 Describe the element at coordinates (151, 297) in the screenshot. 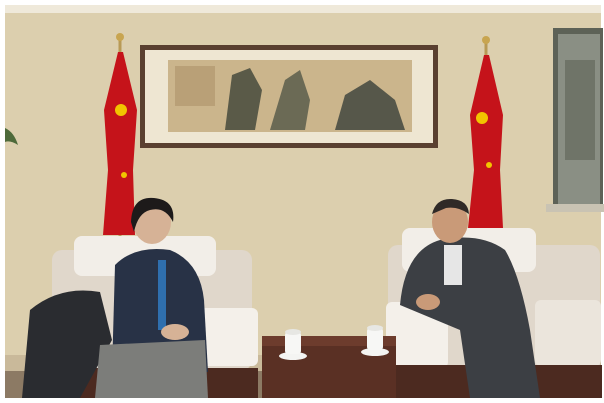

I see `woman` at that location.